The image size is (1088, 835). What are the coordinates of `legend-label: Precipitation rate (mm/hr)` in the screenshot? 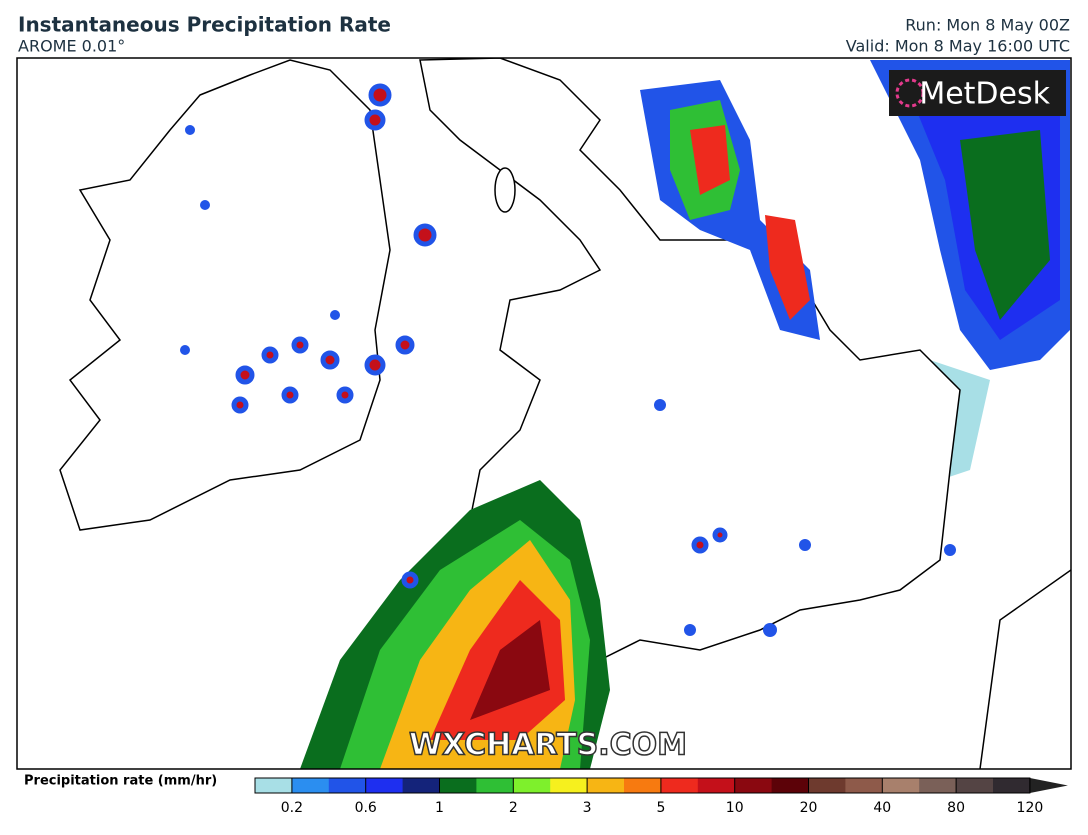 It's located at (120, 781).